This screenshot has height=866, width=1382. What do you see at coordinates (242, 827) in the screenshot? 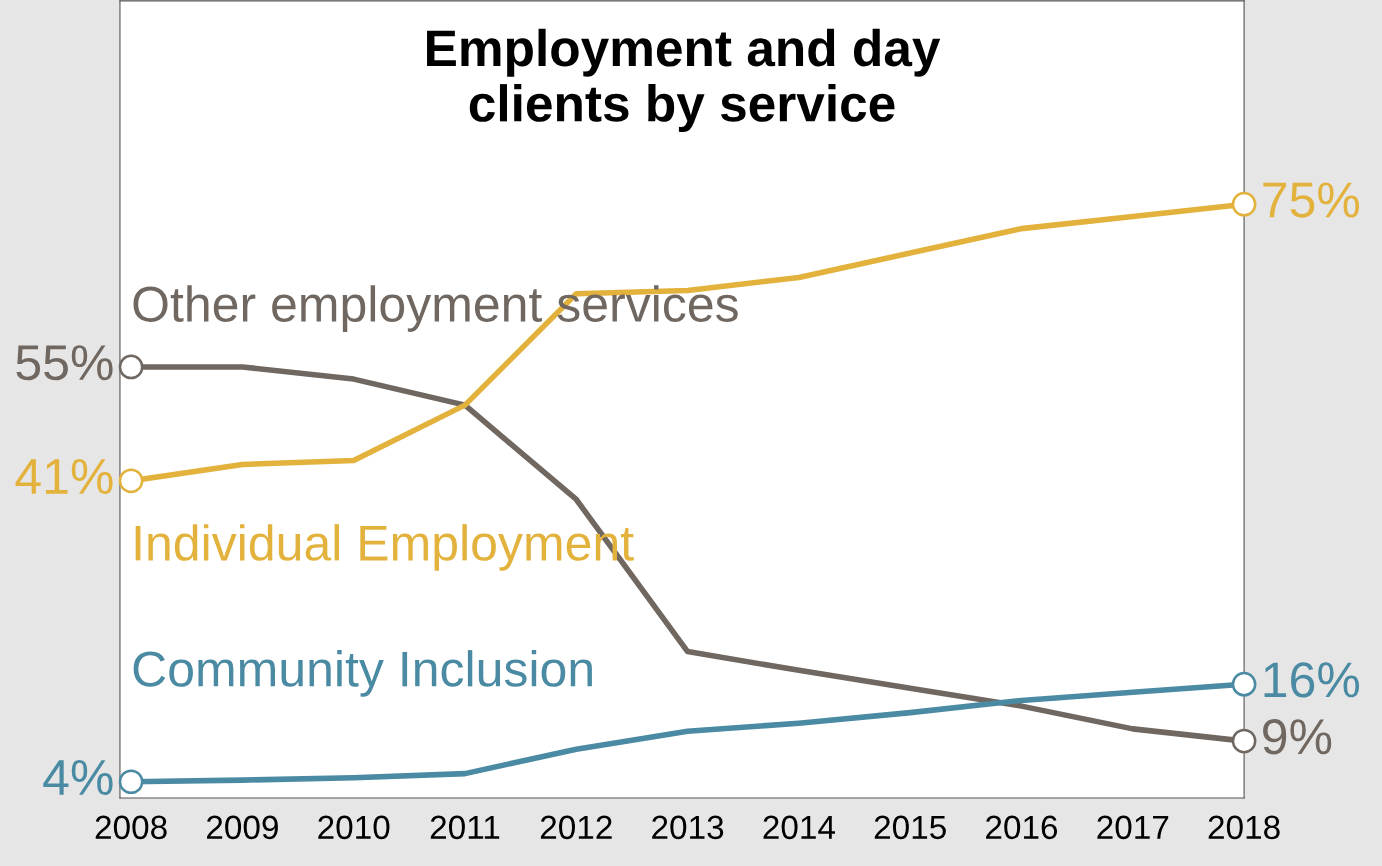
I see `x-tick-label: 2009` at bounding box center [242, 827].